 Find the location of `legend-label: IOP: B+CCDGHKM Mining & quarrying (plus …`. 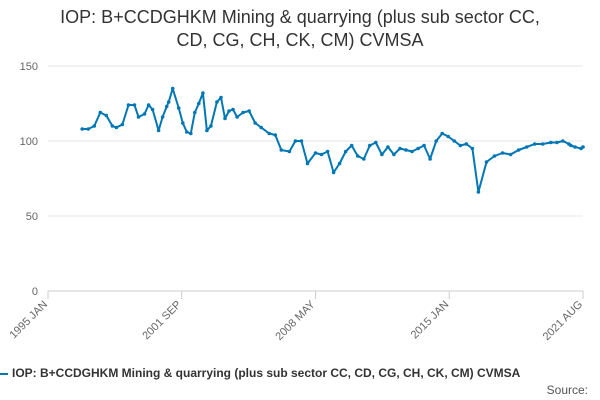

legend-label: IOP: B+CCDGHKM Mining & quarrying (plus … is located at coordinates (266, 373).